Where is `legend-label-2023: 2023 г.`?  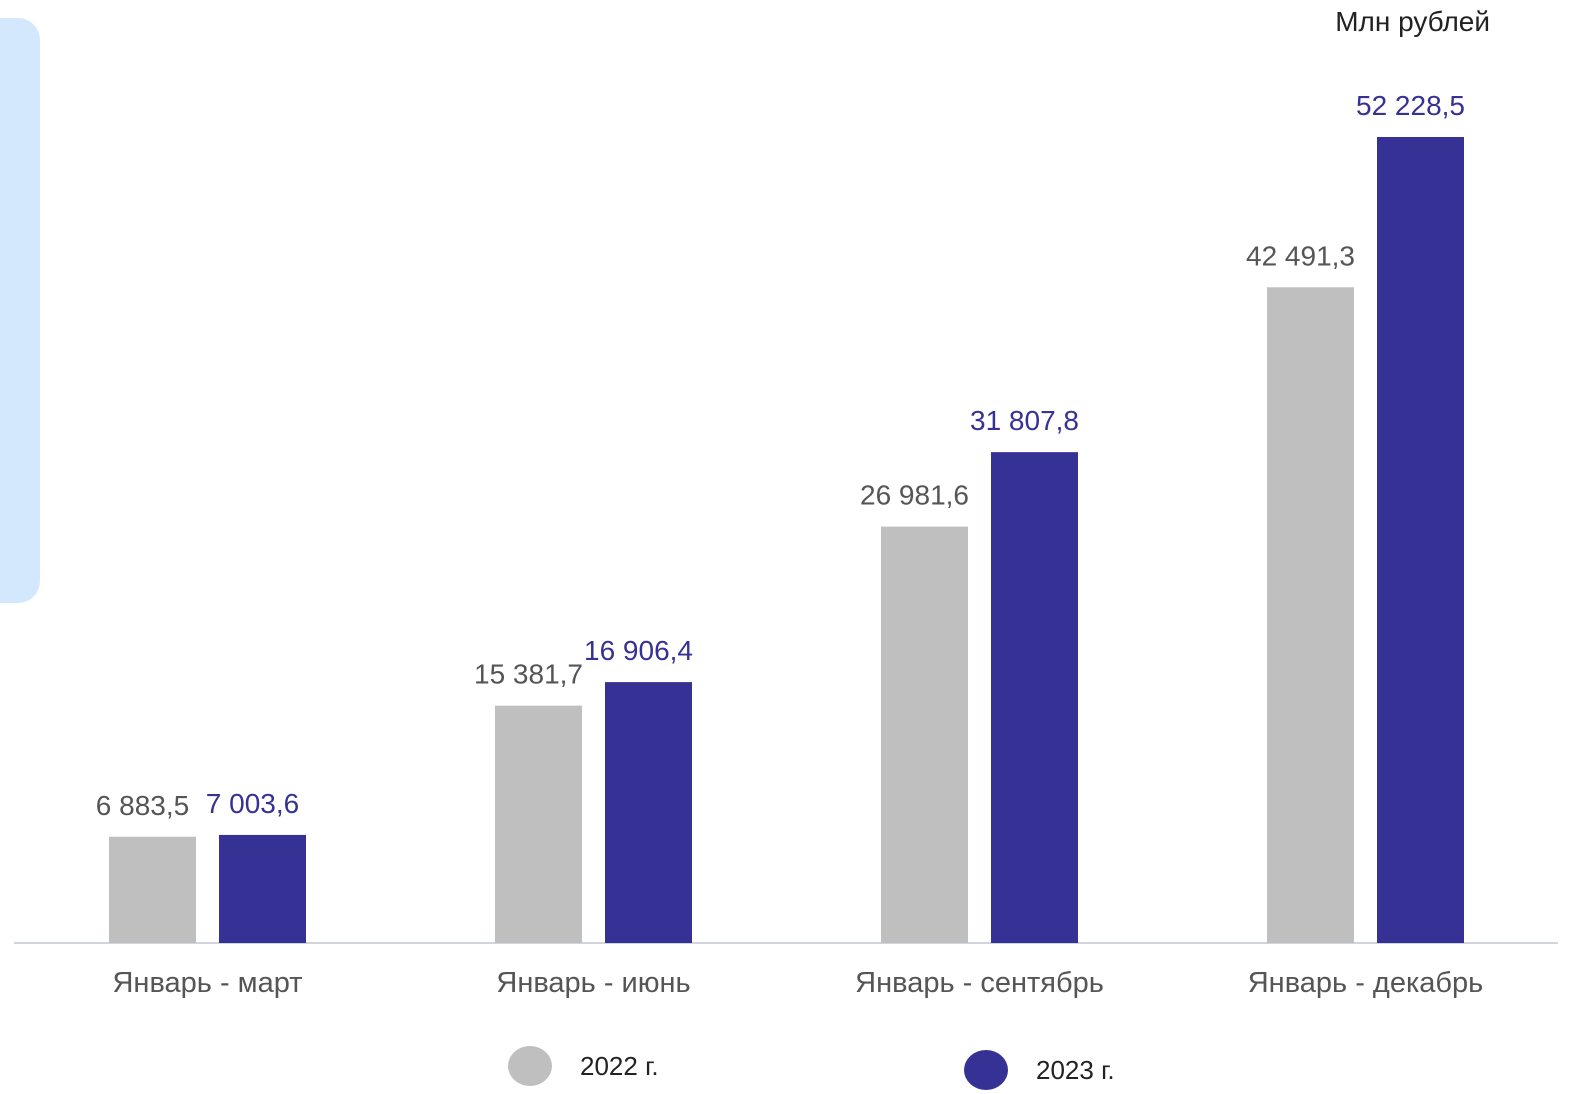
legend-label-2023: 2023 г. is located at coordinates (1075, 1070).